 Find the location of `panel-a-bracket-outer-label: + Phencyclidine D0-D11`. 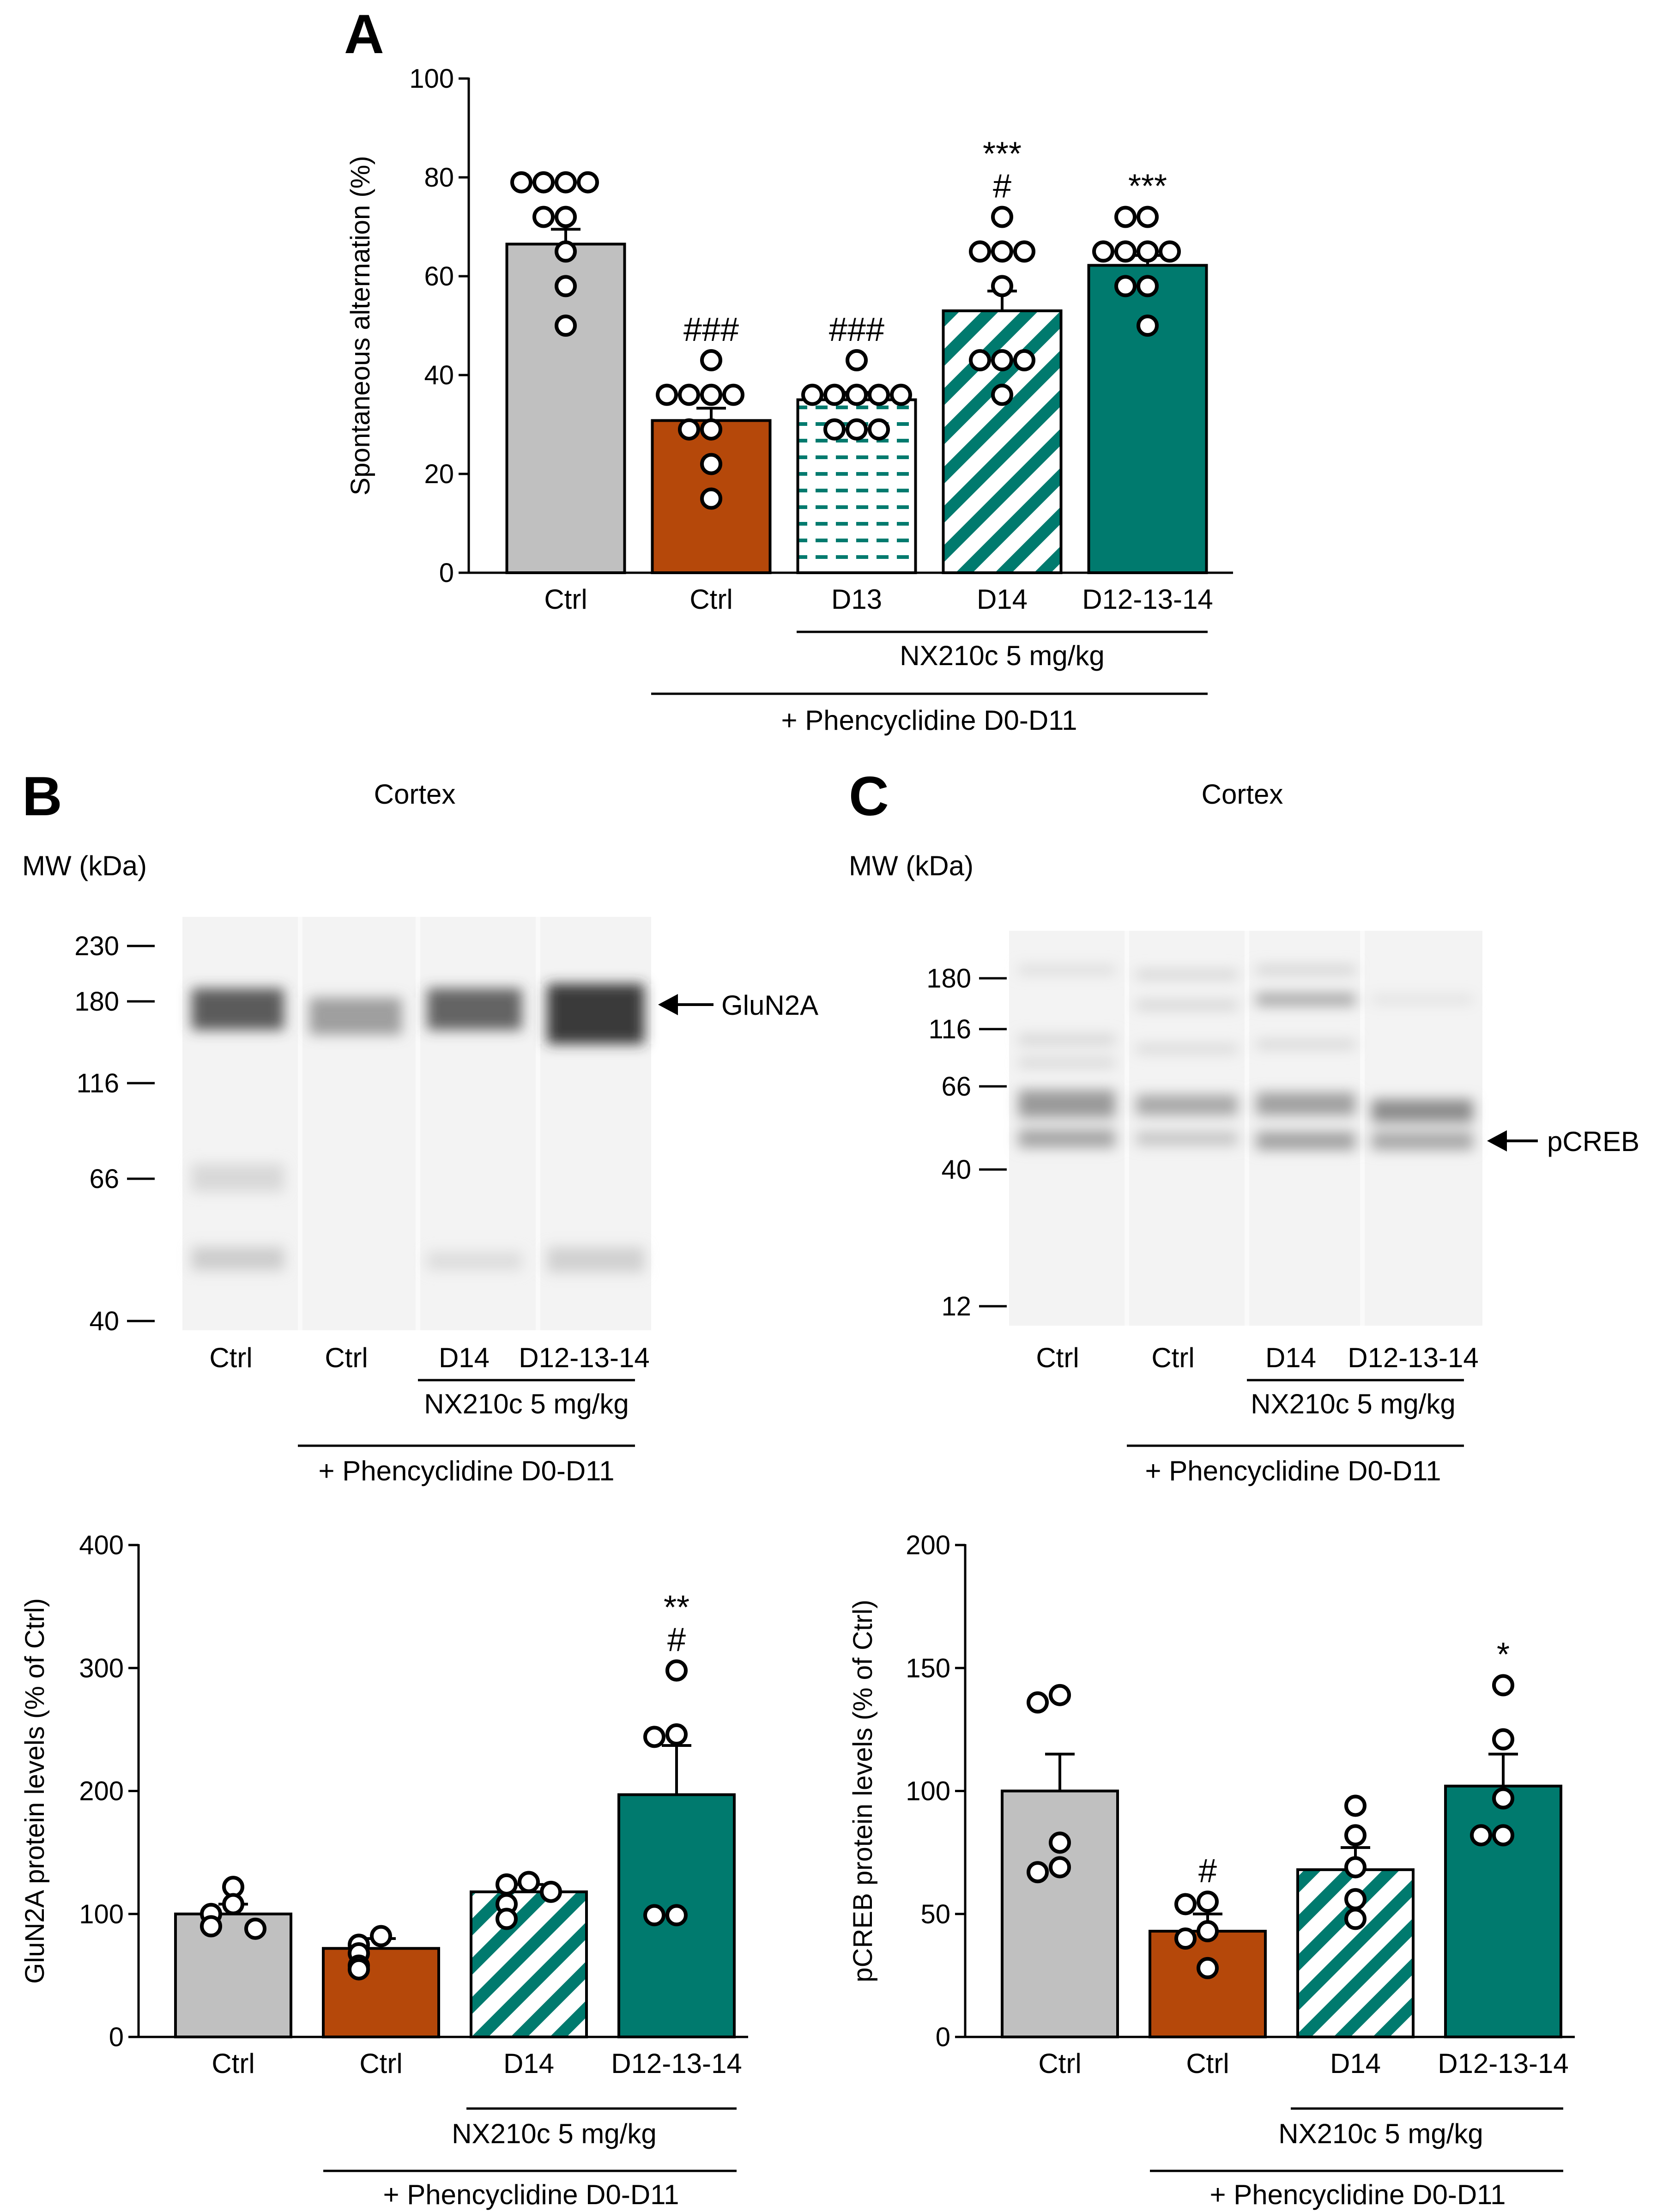

panel-a-bracket-outer-label: + Phencyclidine D0-D11 is located at coordinates (929, 720).